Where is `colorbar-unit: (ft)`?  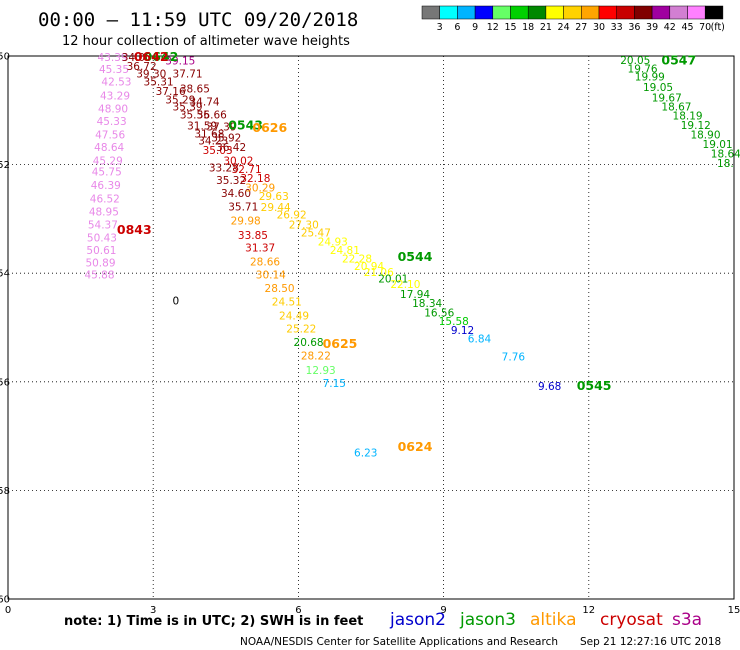
colorbar-unit: (ft) is located at coordinates (718, 27).